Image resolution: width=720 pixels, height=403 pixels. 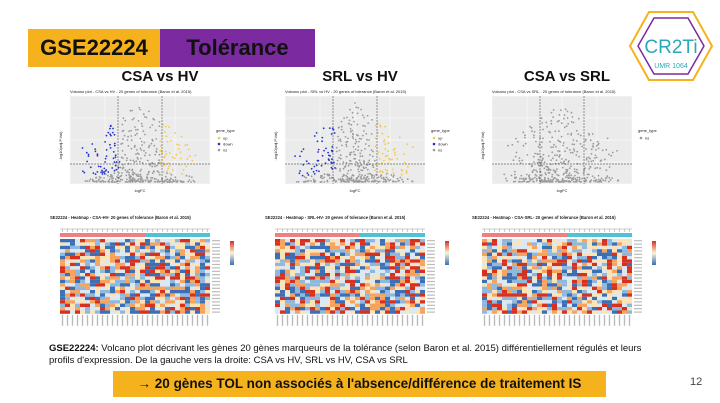 What do you see at coordinates (228, 144) in the screenshot?
I see `legend-label: down` at bounding box center [228, 144].